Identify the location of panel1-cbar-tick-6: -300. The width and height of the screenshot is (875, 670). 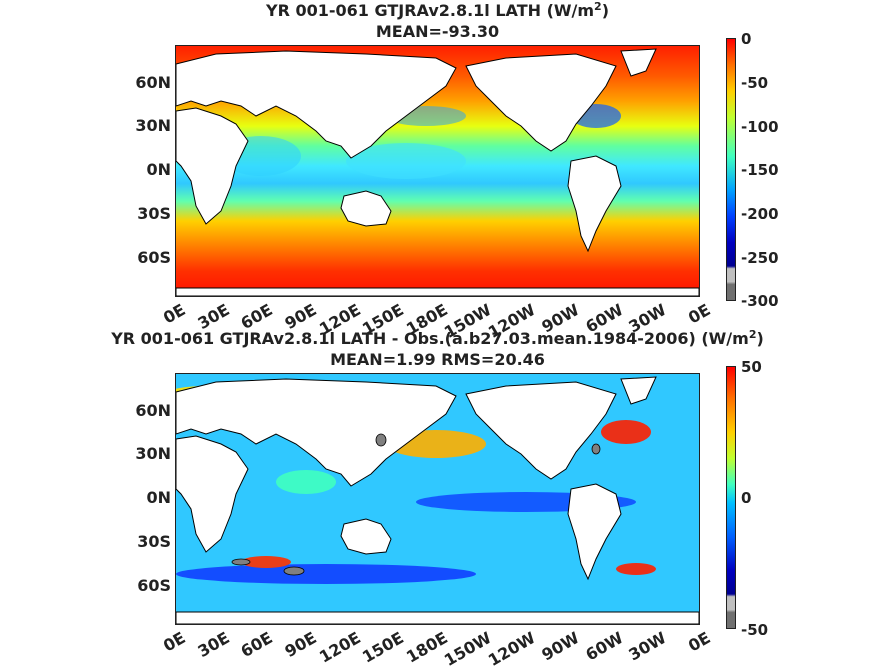
(760, 301).